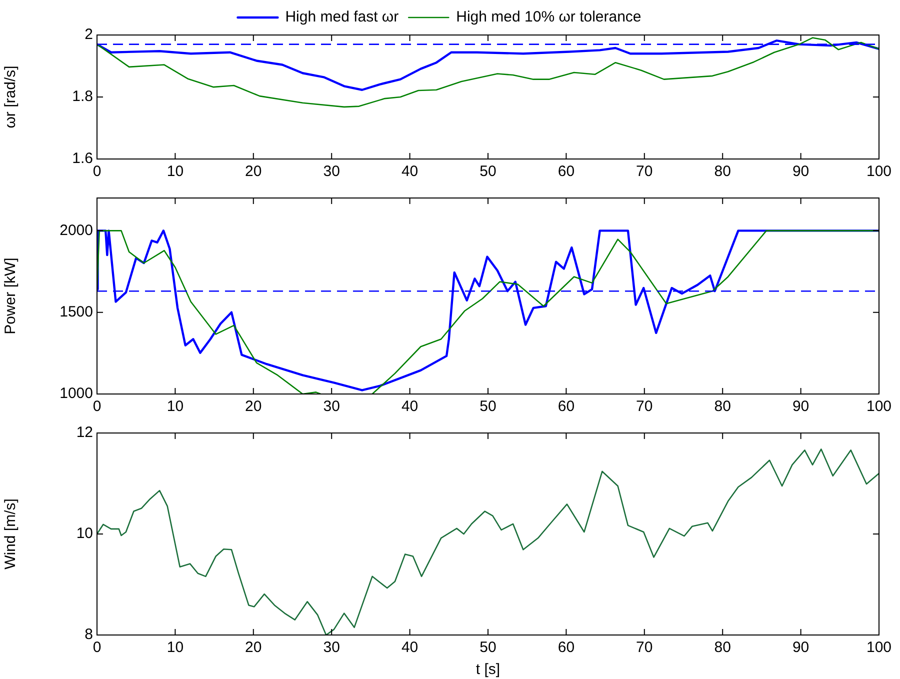  Describe the element at coordinates (88, 635) in the screenshot. I see `y-tick-label: 8` at that location.